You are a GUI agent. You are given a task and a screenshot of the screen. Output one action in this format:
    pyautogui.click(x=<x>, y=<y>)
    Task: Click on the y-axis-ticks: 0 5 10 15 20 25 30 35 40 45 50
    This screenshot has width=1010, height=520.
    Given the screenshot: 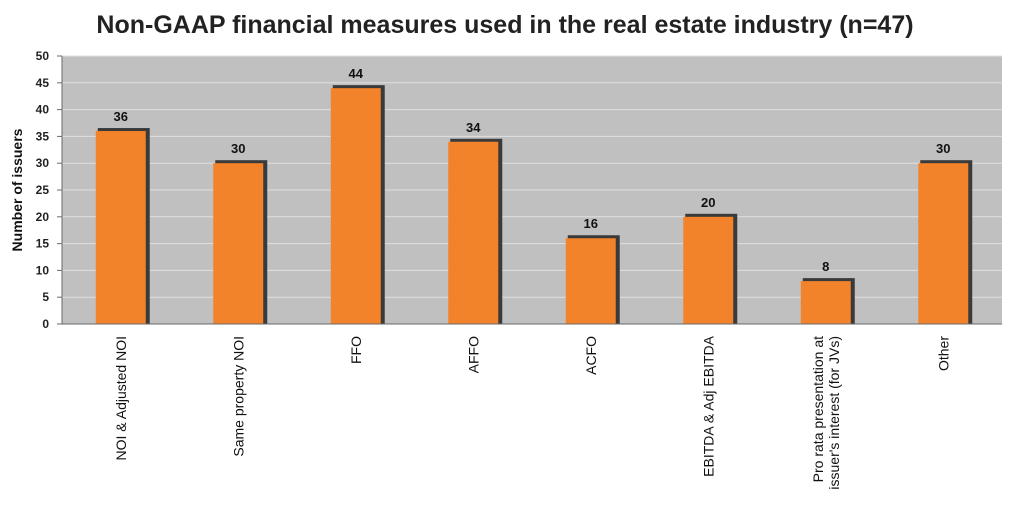 What is the action you would take?
    pyautogui.click(x=49, y=190)
    